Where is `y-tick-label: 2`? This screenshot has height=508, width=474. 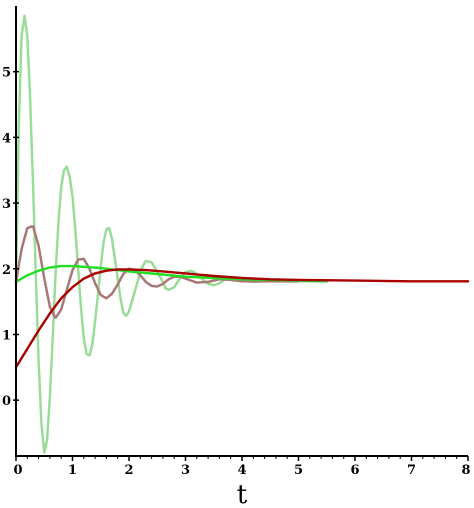
y-tick-label: 2 is located at coordinates (6, 270).